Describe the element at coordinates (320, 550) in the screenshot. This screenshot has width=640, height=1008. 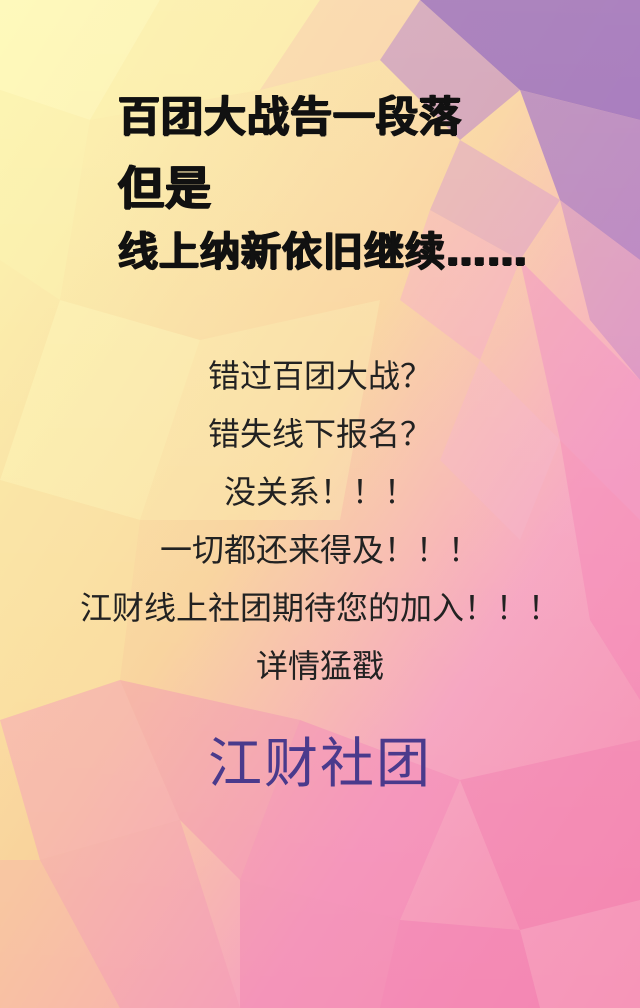
I see `body-line-4: 一切都还来得及！！！` at that location.